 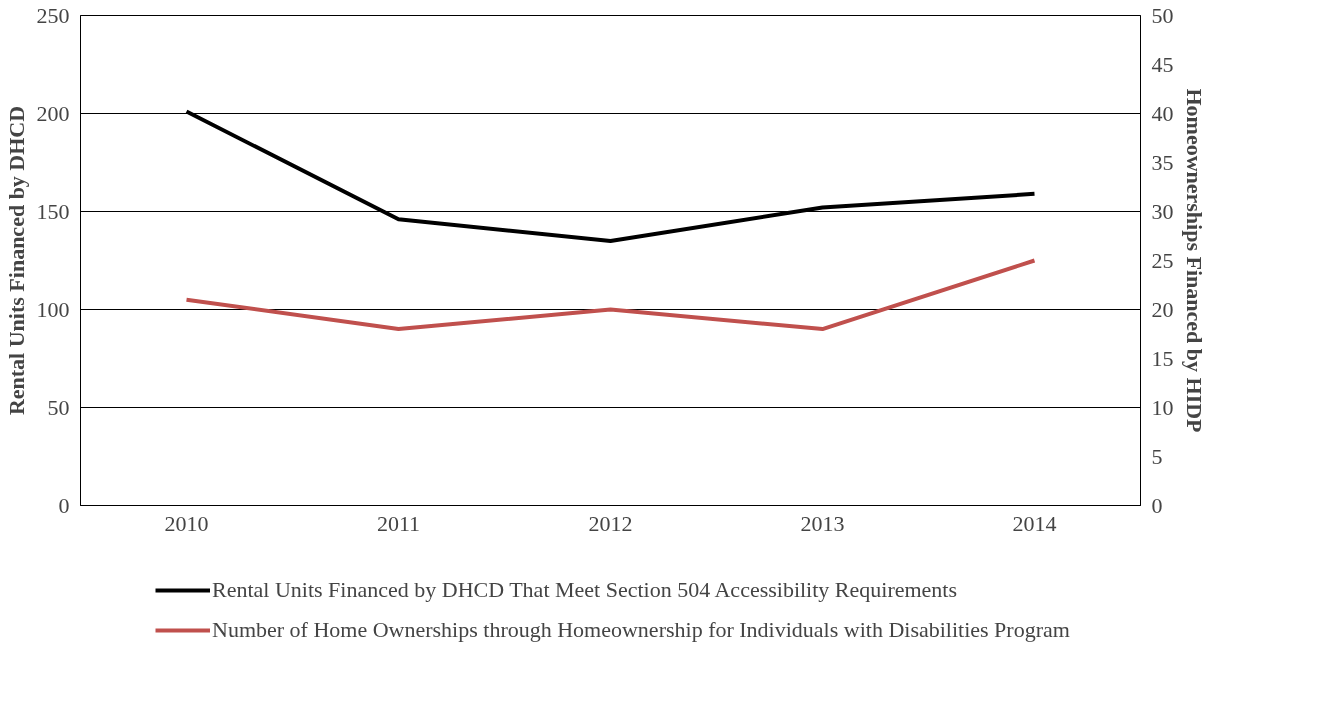 I want to click on y-tick-label: 100, so click(x=53, y=309).